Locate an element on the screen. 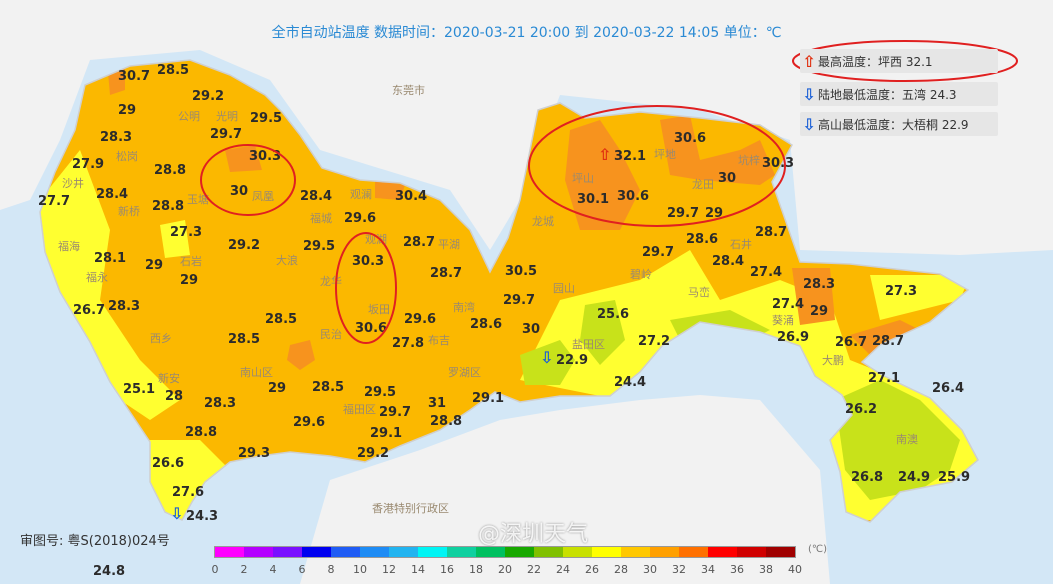  district-label: 南澳 is located at coordinates (907, 439).